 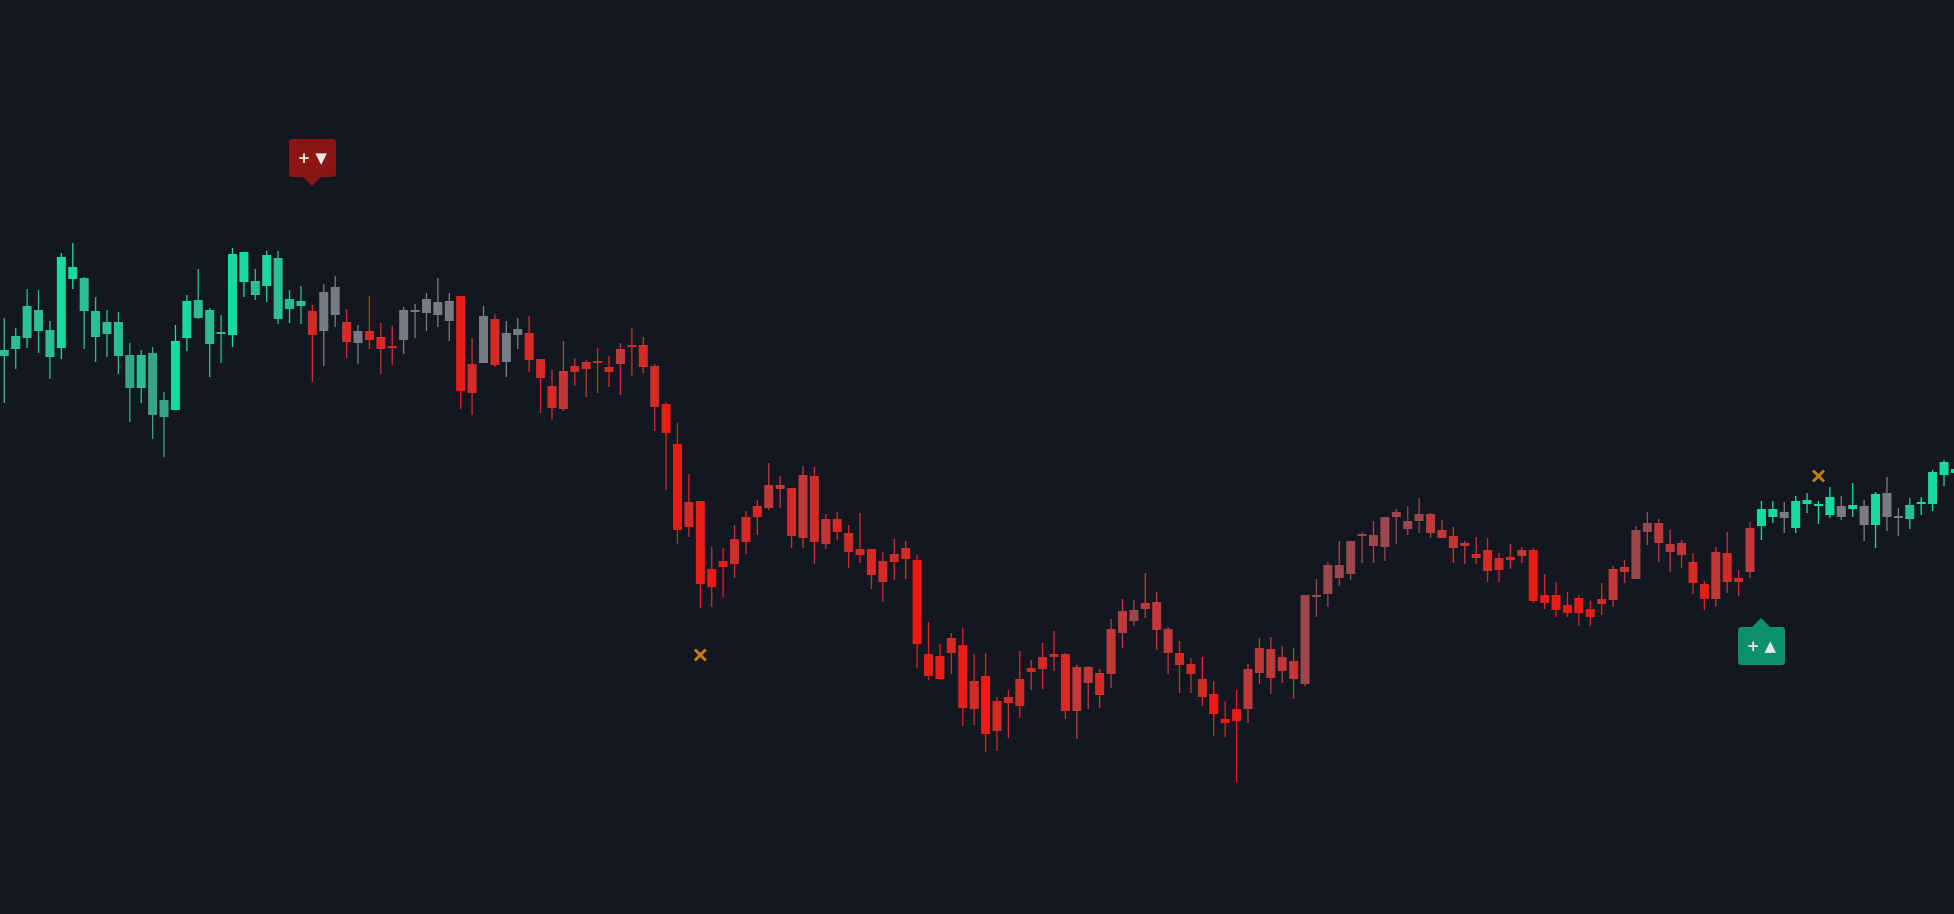 I want to click on cross-marker-icon, so click(x=1818, y=476).